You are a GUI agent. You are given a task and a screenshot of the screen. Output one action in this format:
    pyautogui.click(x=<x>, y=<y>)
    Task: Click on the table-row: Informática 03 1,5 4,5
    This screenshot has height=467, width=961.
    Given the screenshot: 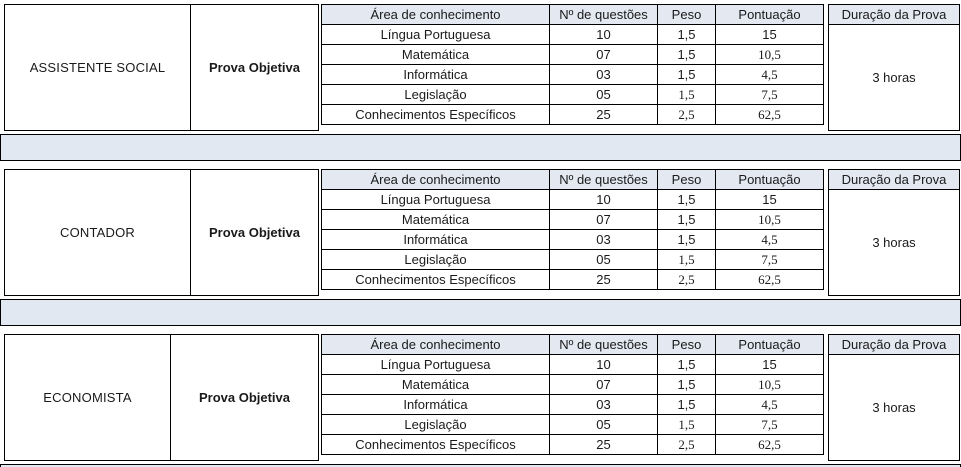 What is the action you would take?
    pyautogui.click(x=572, y=239)
    